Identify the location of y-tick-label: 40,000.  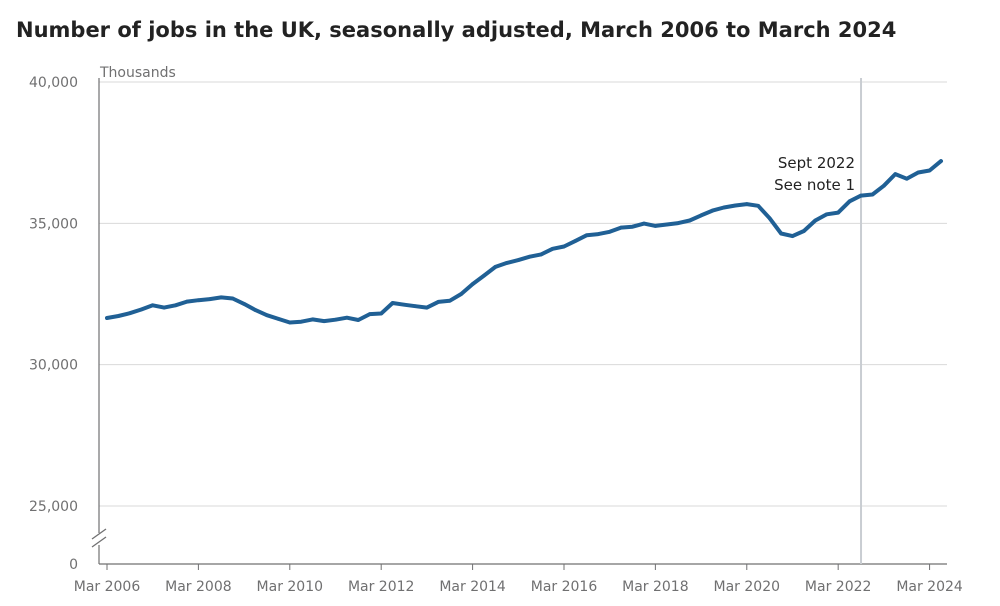
(53, 83).